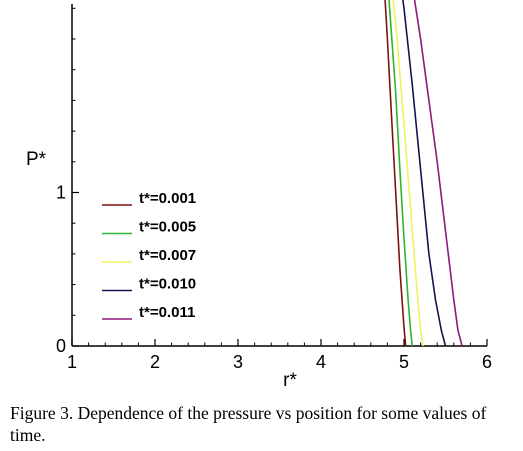 This screenshot has width=523, height=451. I want to click on legend-label-4: t*=0.010, so click(167, 284).